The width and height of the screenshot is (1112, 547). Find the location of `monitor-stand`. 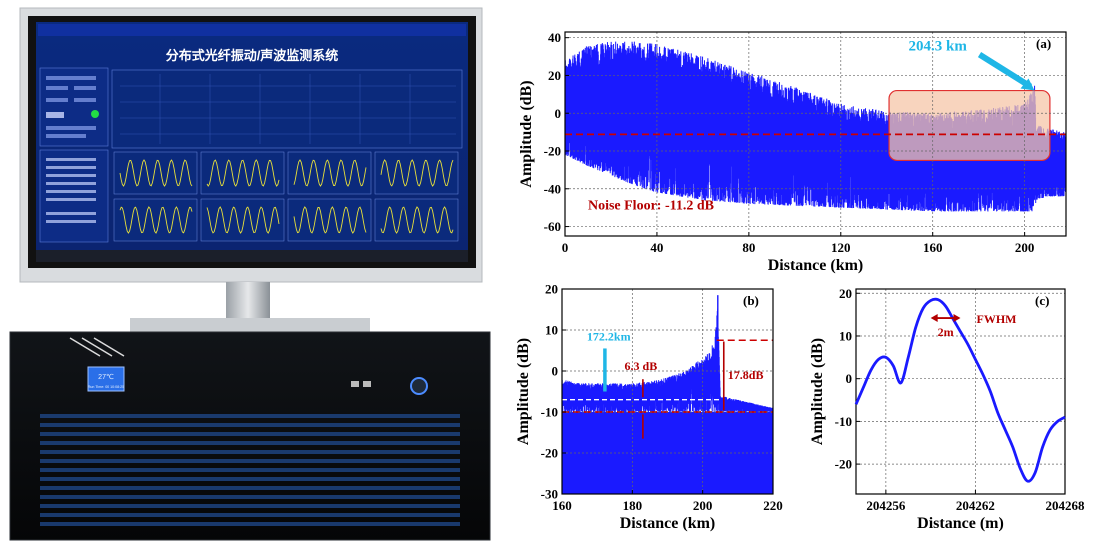

monitor-stand is located at coordinates (248, 301).